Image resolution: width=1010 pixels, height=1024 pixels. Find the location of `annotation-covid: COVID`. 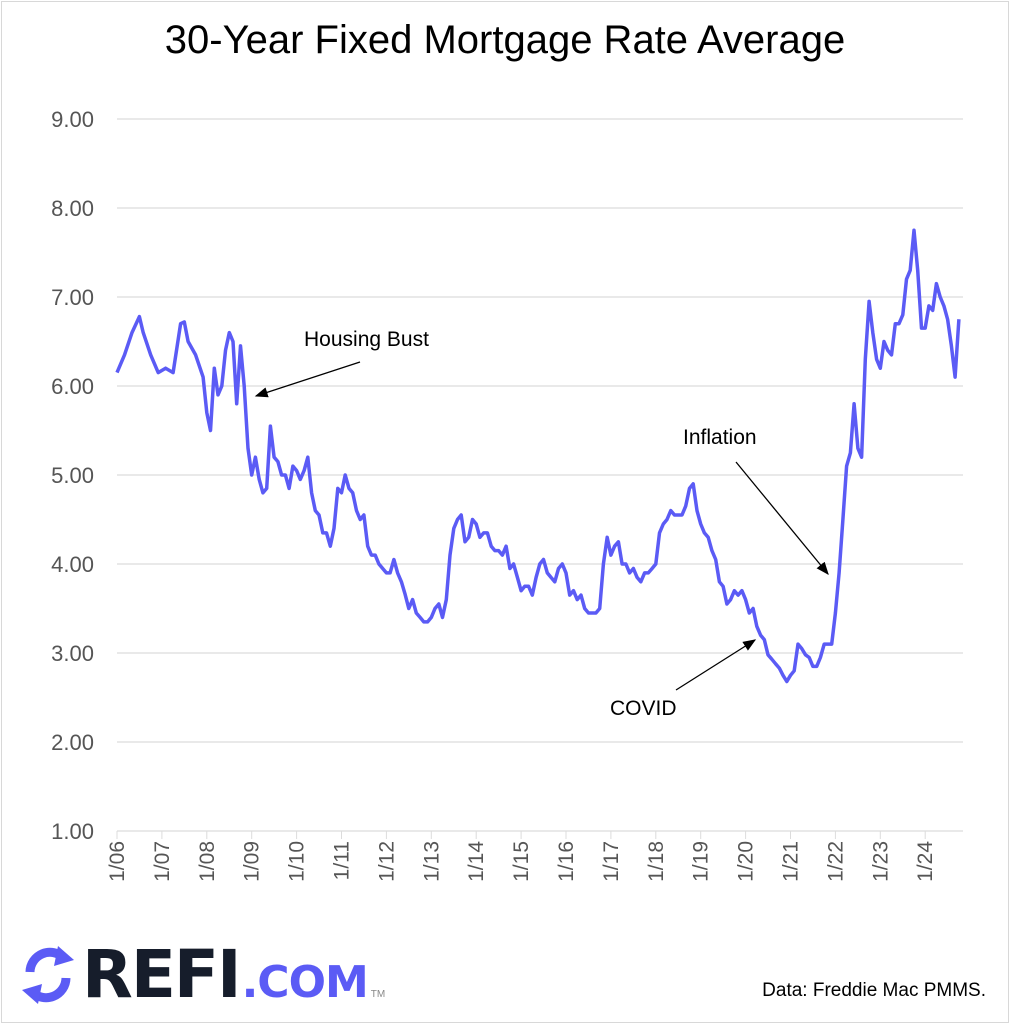

annotation-covid: COVID is located at coordinates (643, 708).